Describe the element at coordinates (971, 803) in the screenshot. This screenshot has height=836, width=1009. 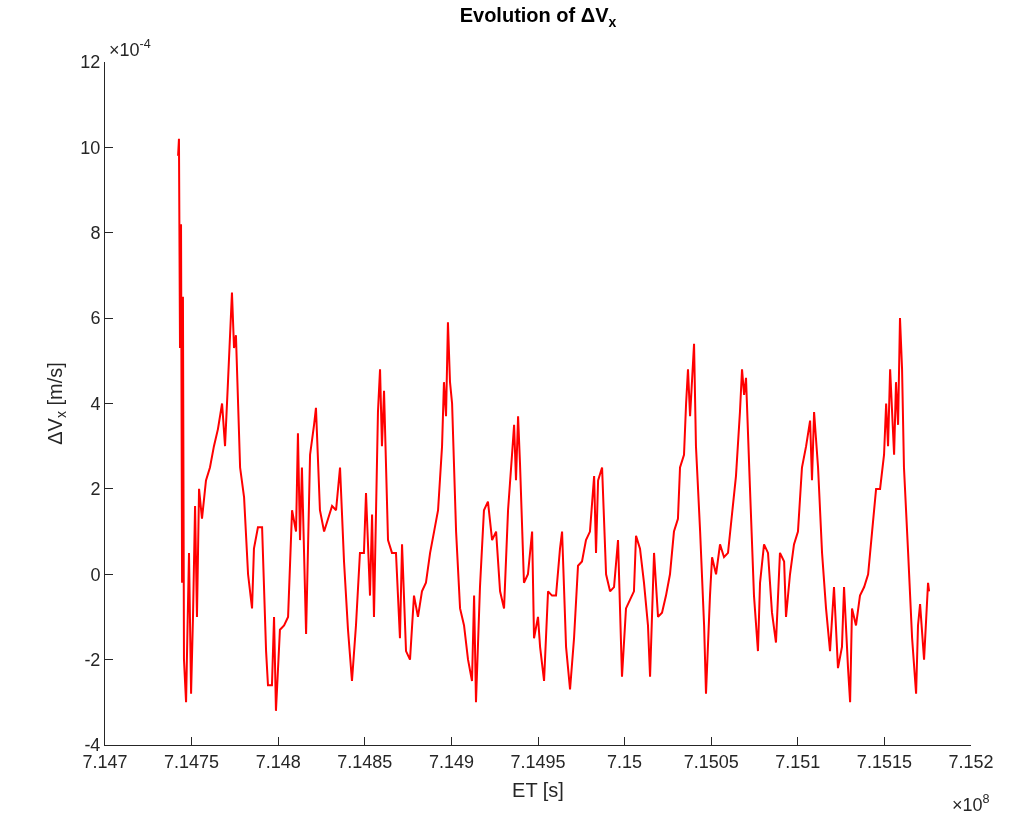
I see `text: ×10$^{8}$` at that location.